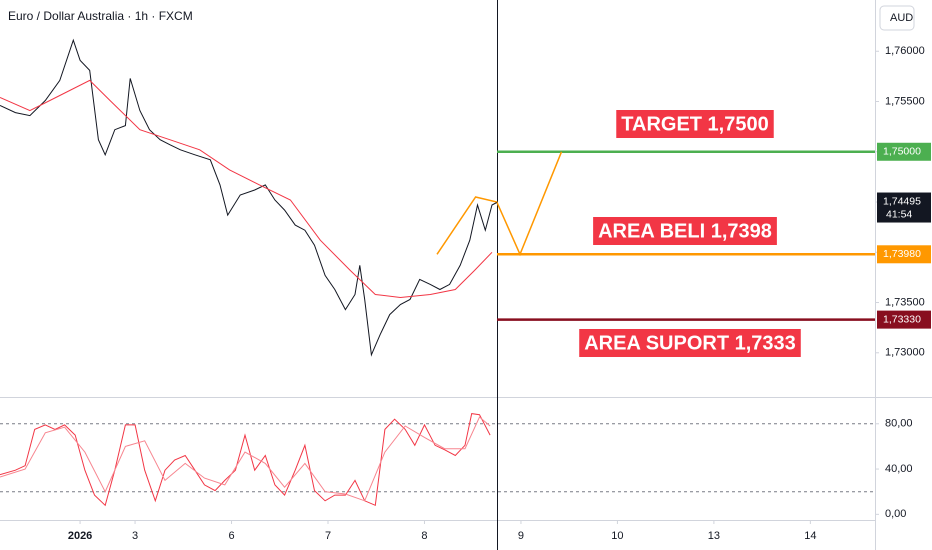  I want to click on level-label: TARGET 1,7500, so click(694, 124).